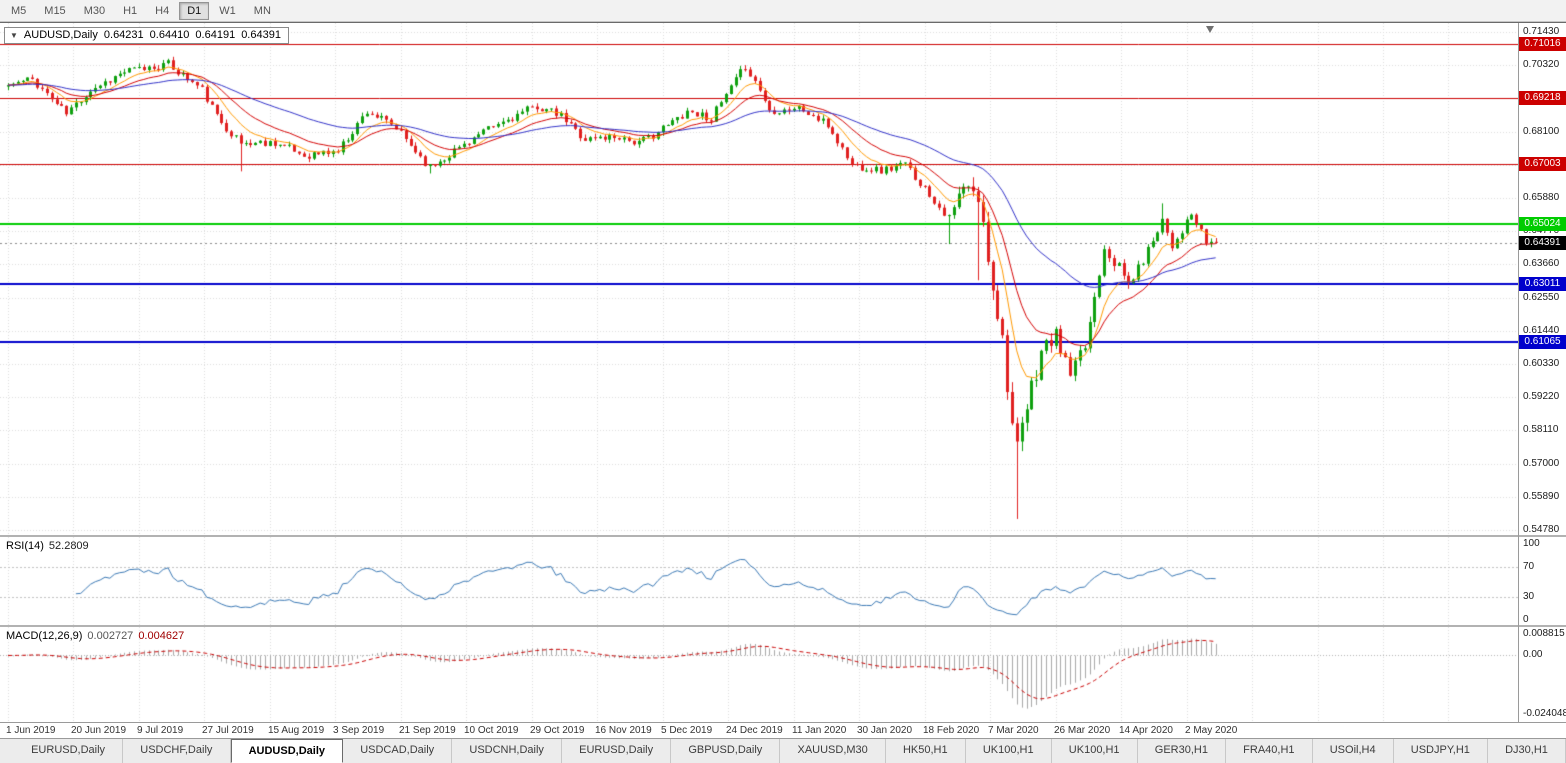  What do you see at coordinates (1541, 264) in the screenshot?
I see `price-axis-label: 0.63660` at bounding box center [1541, 264].